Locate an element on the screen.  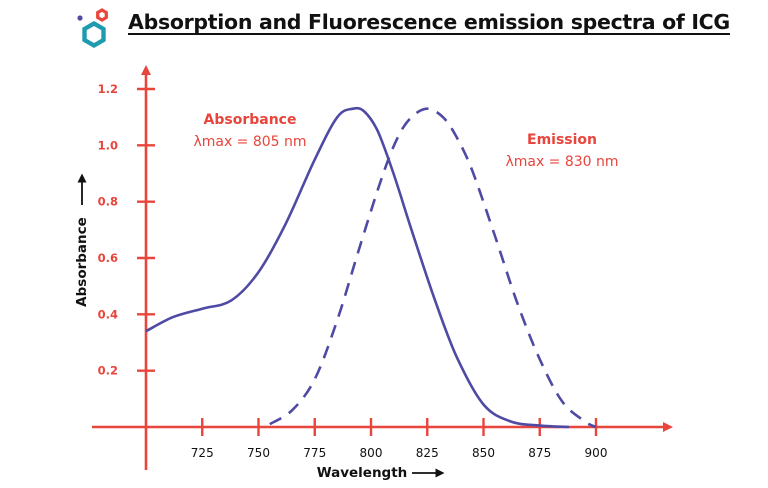
x-tick-label: 850 is located at coordinates (483, 453).